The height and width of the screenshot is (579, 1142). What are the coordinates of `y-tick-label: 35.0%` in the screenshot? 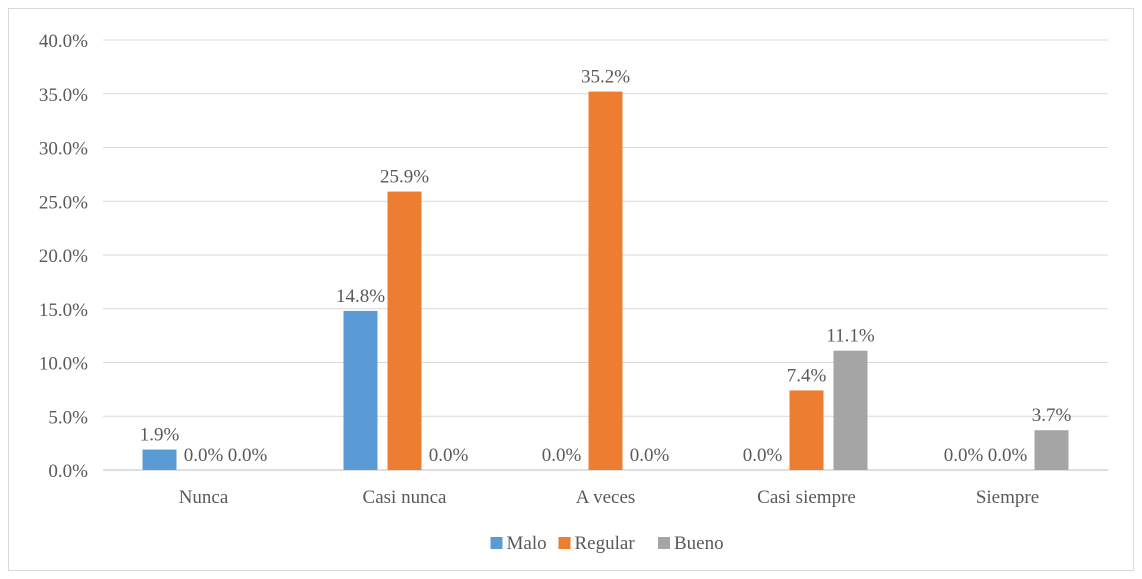 It's located at (63, 95).